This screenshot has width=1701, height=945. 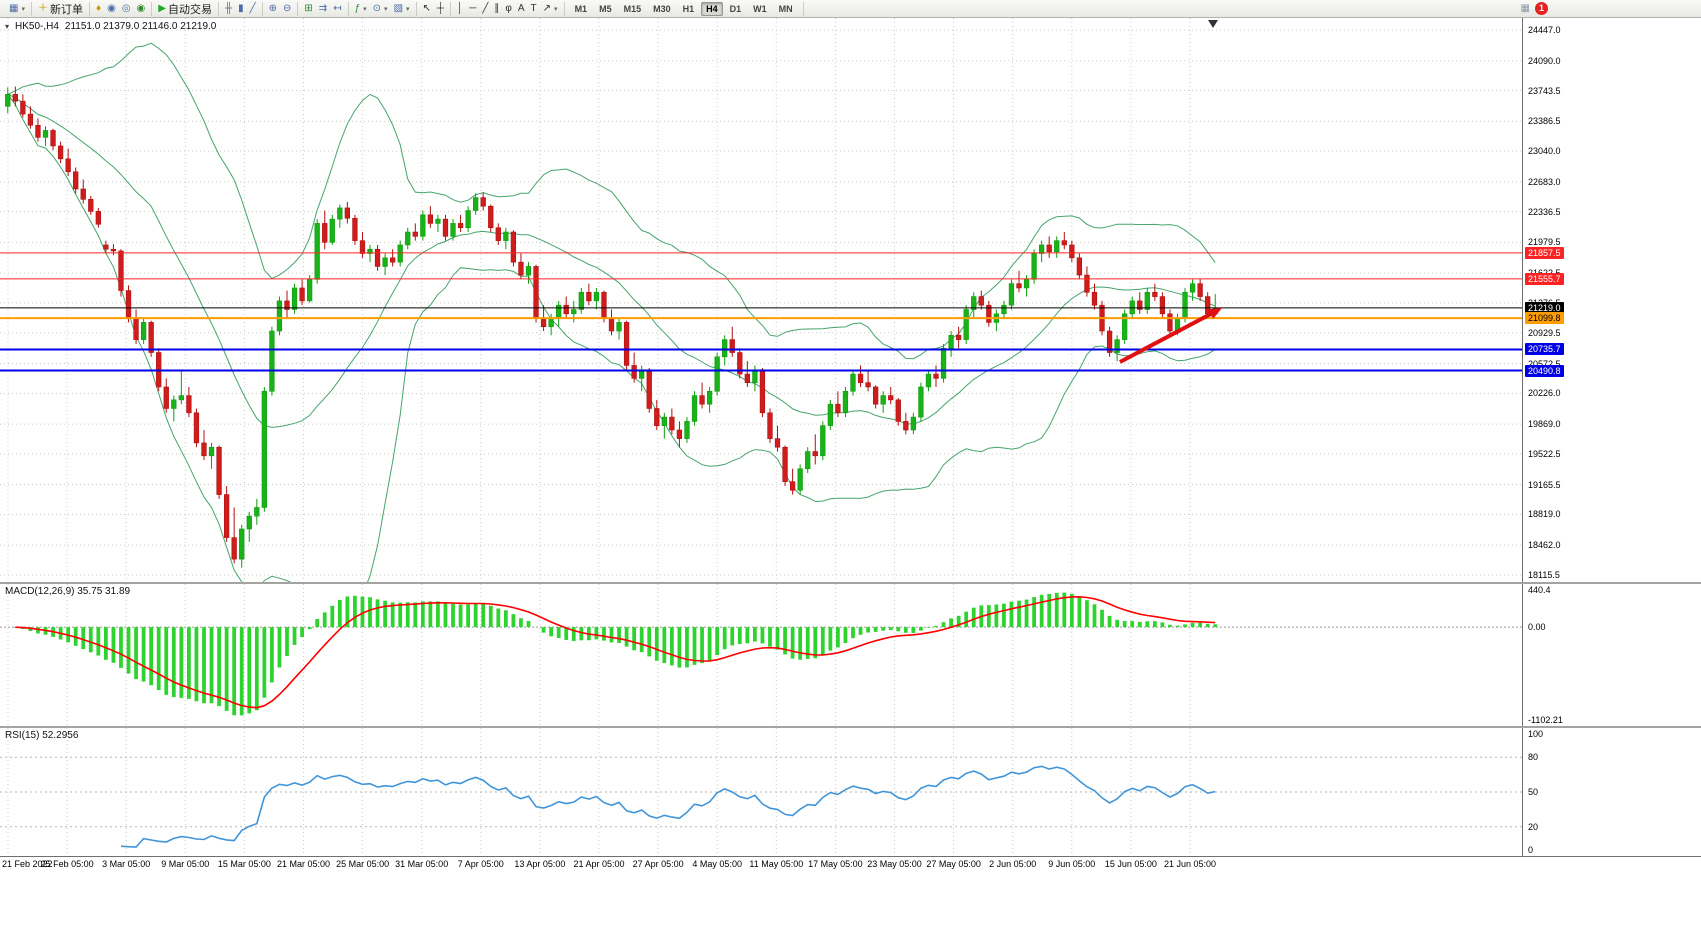 What do you see at coordinates (712, 8) in the screenshot?
I see `timeframe-button-h4: H4` at bounding box center [712, 8].